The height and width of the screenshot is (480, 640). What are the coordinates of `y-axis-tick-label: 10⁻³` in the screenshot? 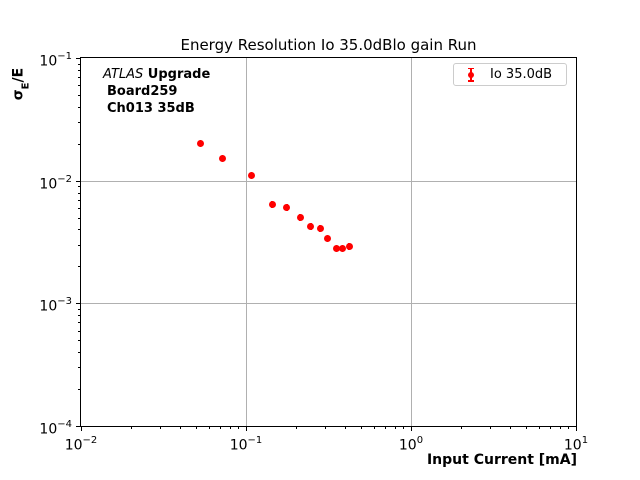 It's located at (55, 305).